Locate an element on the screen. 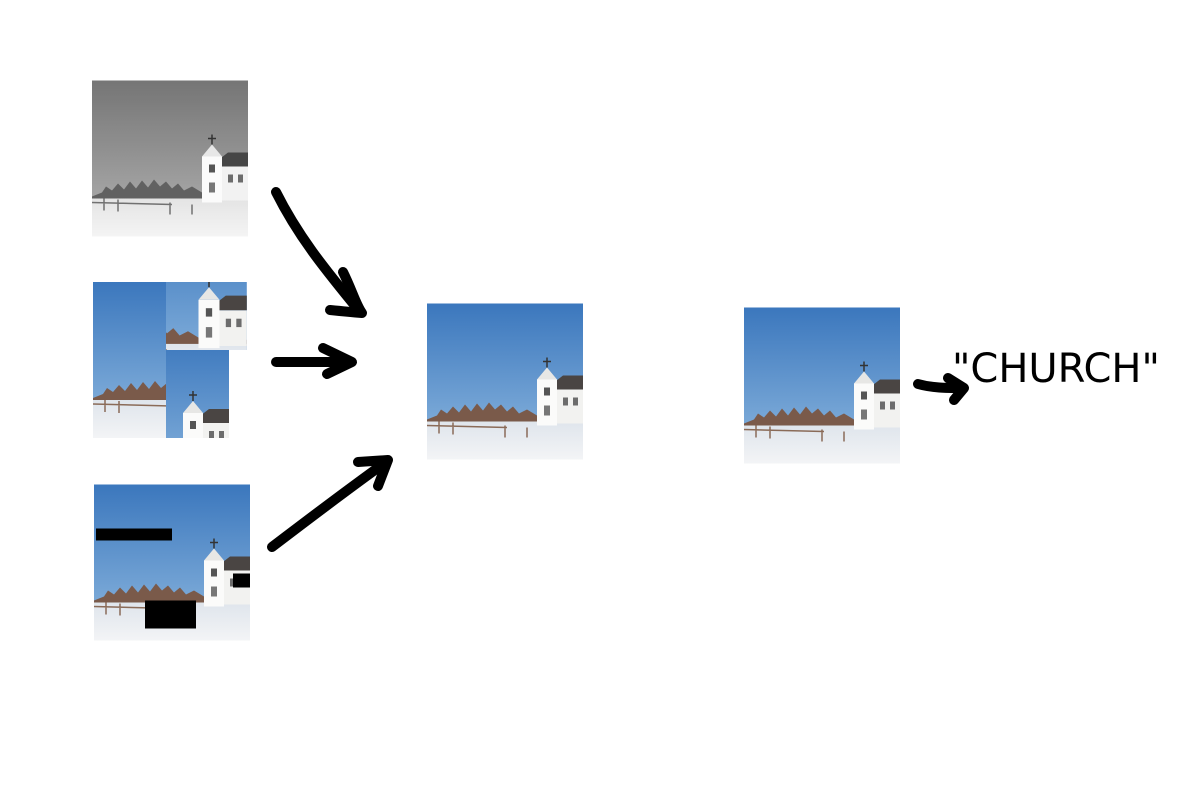 This screenshot has height=800, width=1200. church-scene-image is located at coordinates (172, 562).